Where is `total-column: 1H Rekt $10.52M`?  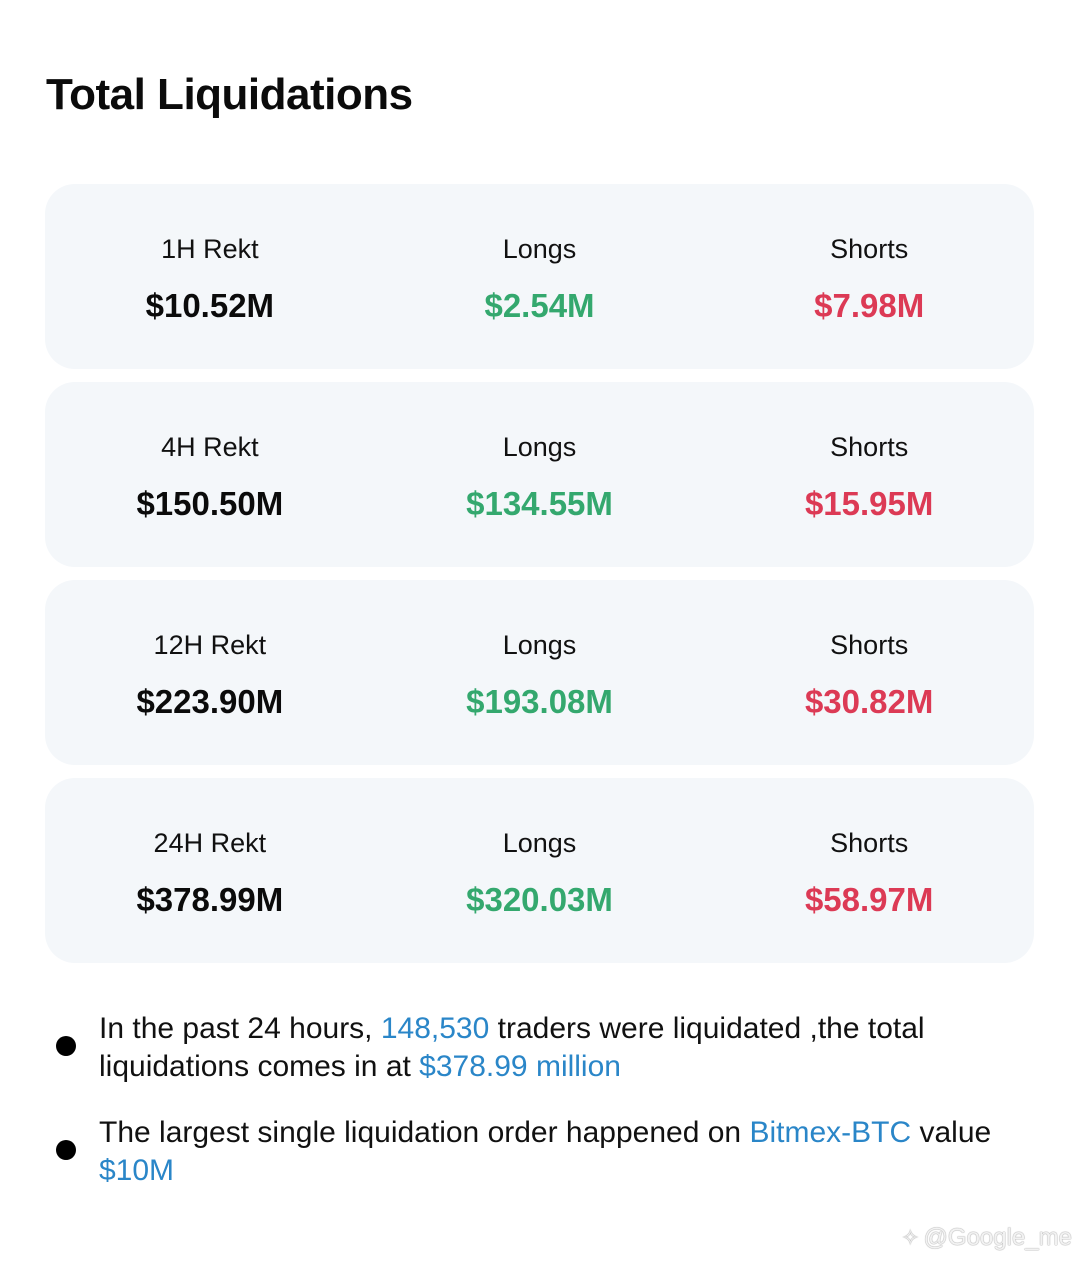
total-column: 1H Rekt $10.52M is located at coordinates (210, 276).